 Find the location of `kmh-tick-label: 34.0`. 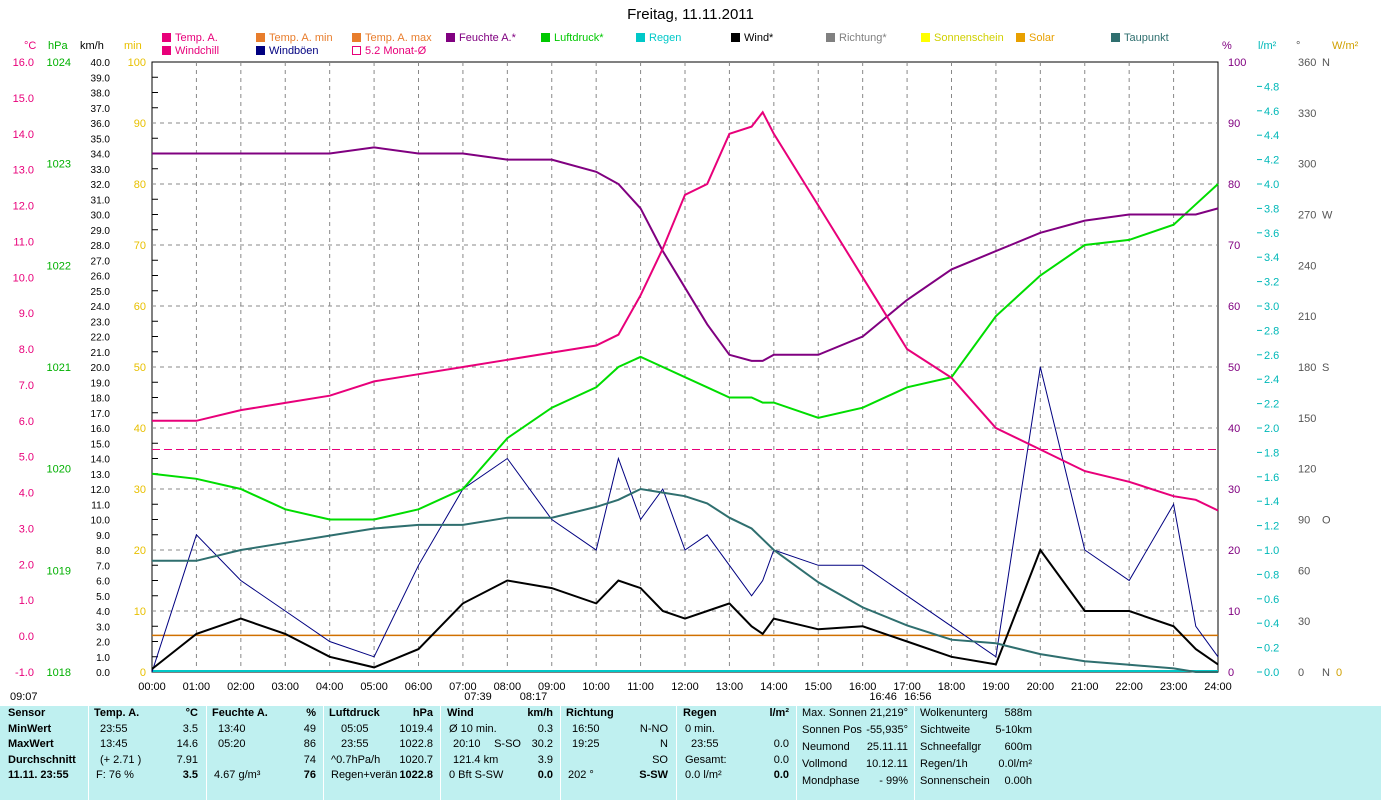

kmh-tick-label: 34.0 is located at coordinates (101, 155).